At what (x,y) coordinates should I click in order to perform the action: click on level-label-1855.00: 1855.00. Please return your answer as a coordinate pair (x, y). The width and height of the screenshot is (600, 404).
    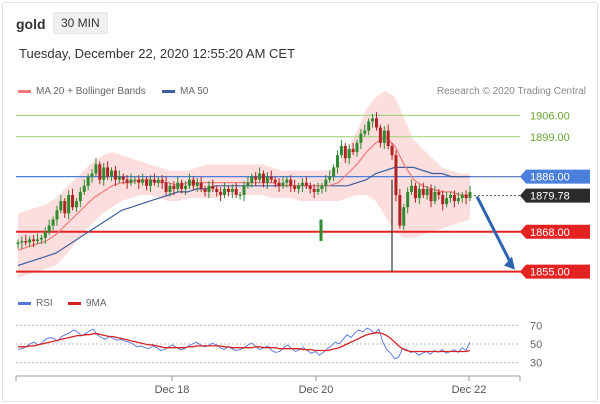
    Looking at the image, I should click on (550, 273).